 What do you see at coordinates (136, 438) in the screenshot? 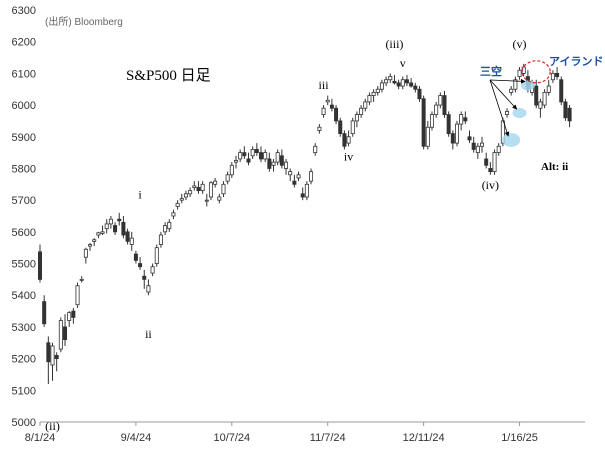
I see `x-tick-label: 9/4/24` at bounding box center [136, 438].